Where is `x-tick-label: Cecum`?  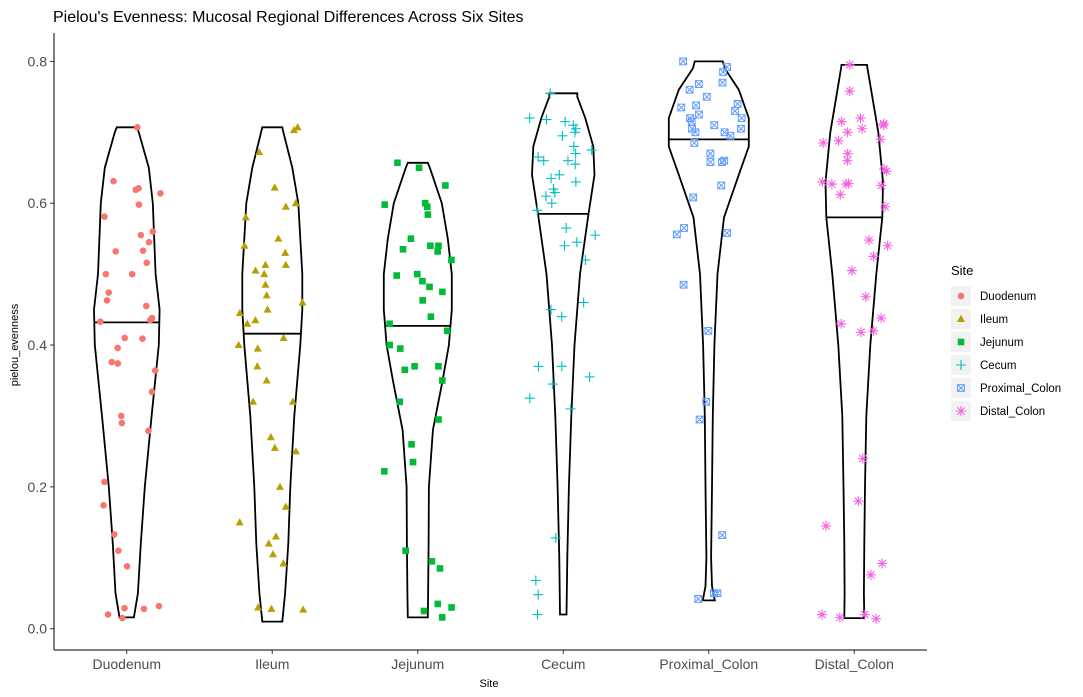
x-tick-label: Cecum is located at coordinates (563, 664).